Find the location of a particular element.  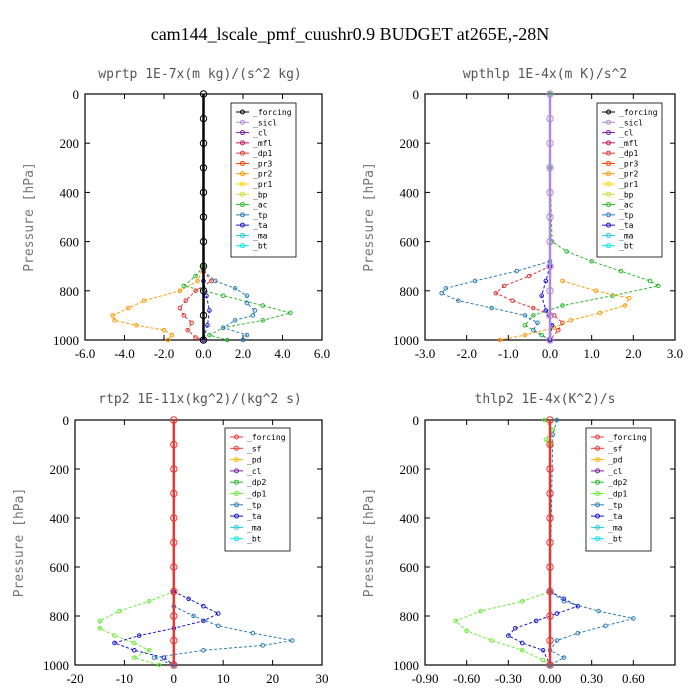

y-tick-label: 800 is located at coordinates (60, 616).